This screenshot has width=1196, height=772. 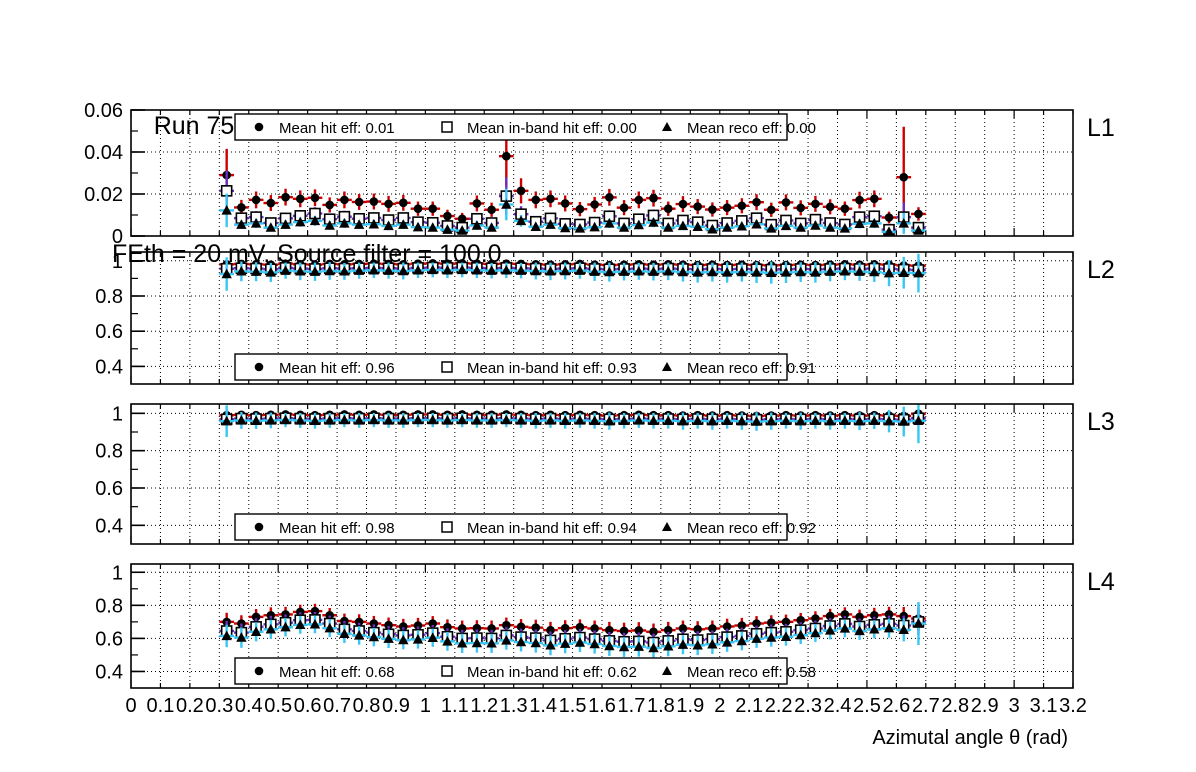 I want to click on legend-marker-open-square, so click(x=447, y=671).